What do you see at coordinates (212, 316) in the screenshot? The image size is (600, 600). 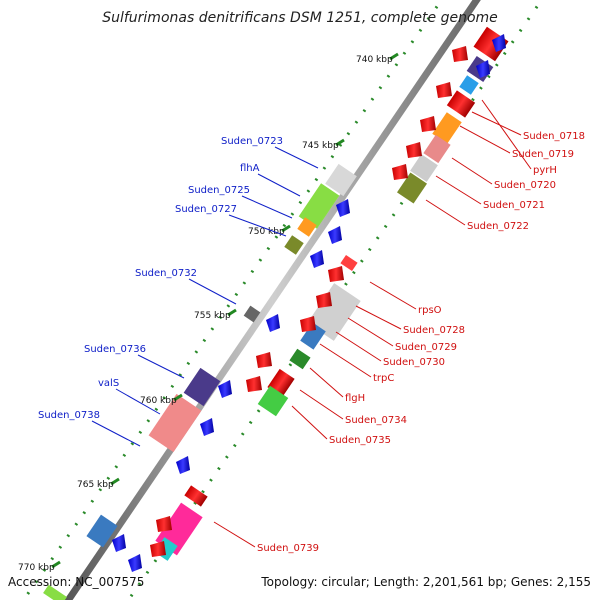 I see `kbp-tick-label: 755 kbp` at bounding box center [212, 316].